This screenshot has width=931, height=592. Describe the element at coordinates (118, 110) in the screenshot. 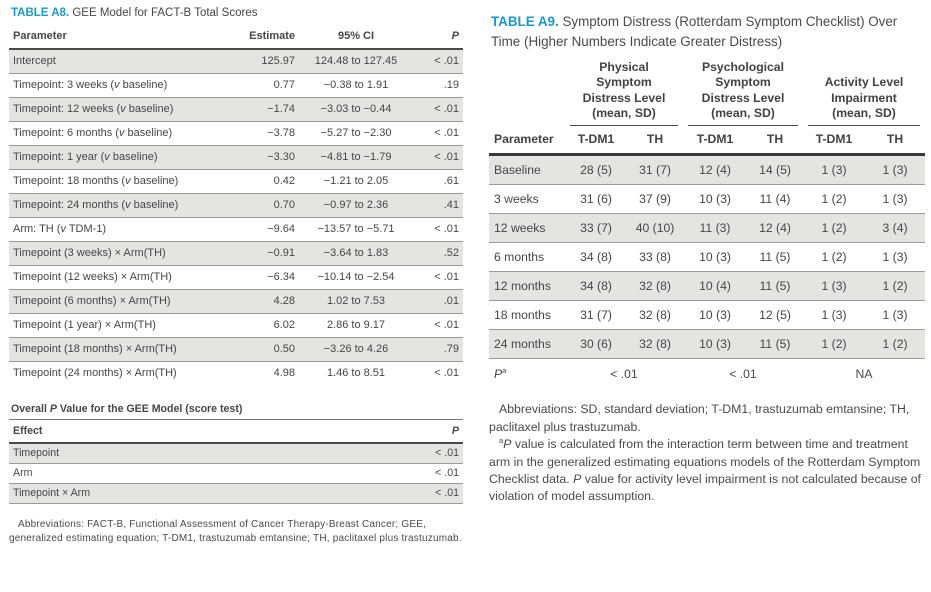

I see `parameter-cell: Timepoint: 12 weeks (v baseline)` at that location.